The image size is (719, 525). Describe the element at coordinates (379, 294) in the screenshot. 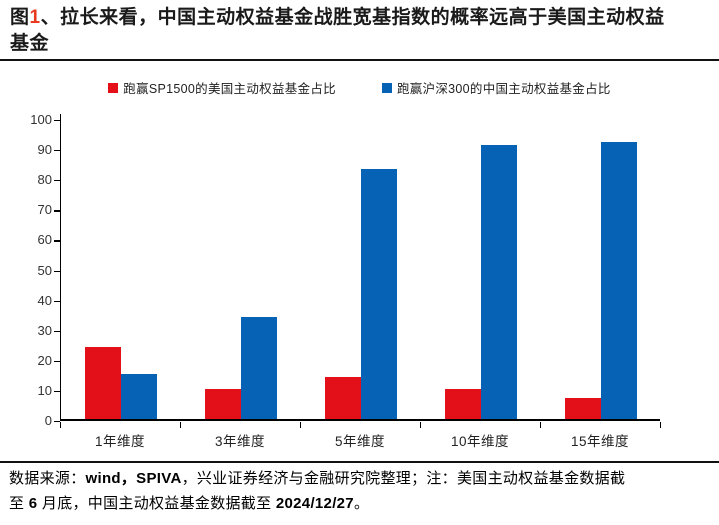

I see `china-fund-bar-5年维度` at that location.